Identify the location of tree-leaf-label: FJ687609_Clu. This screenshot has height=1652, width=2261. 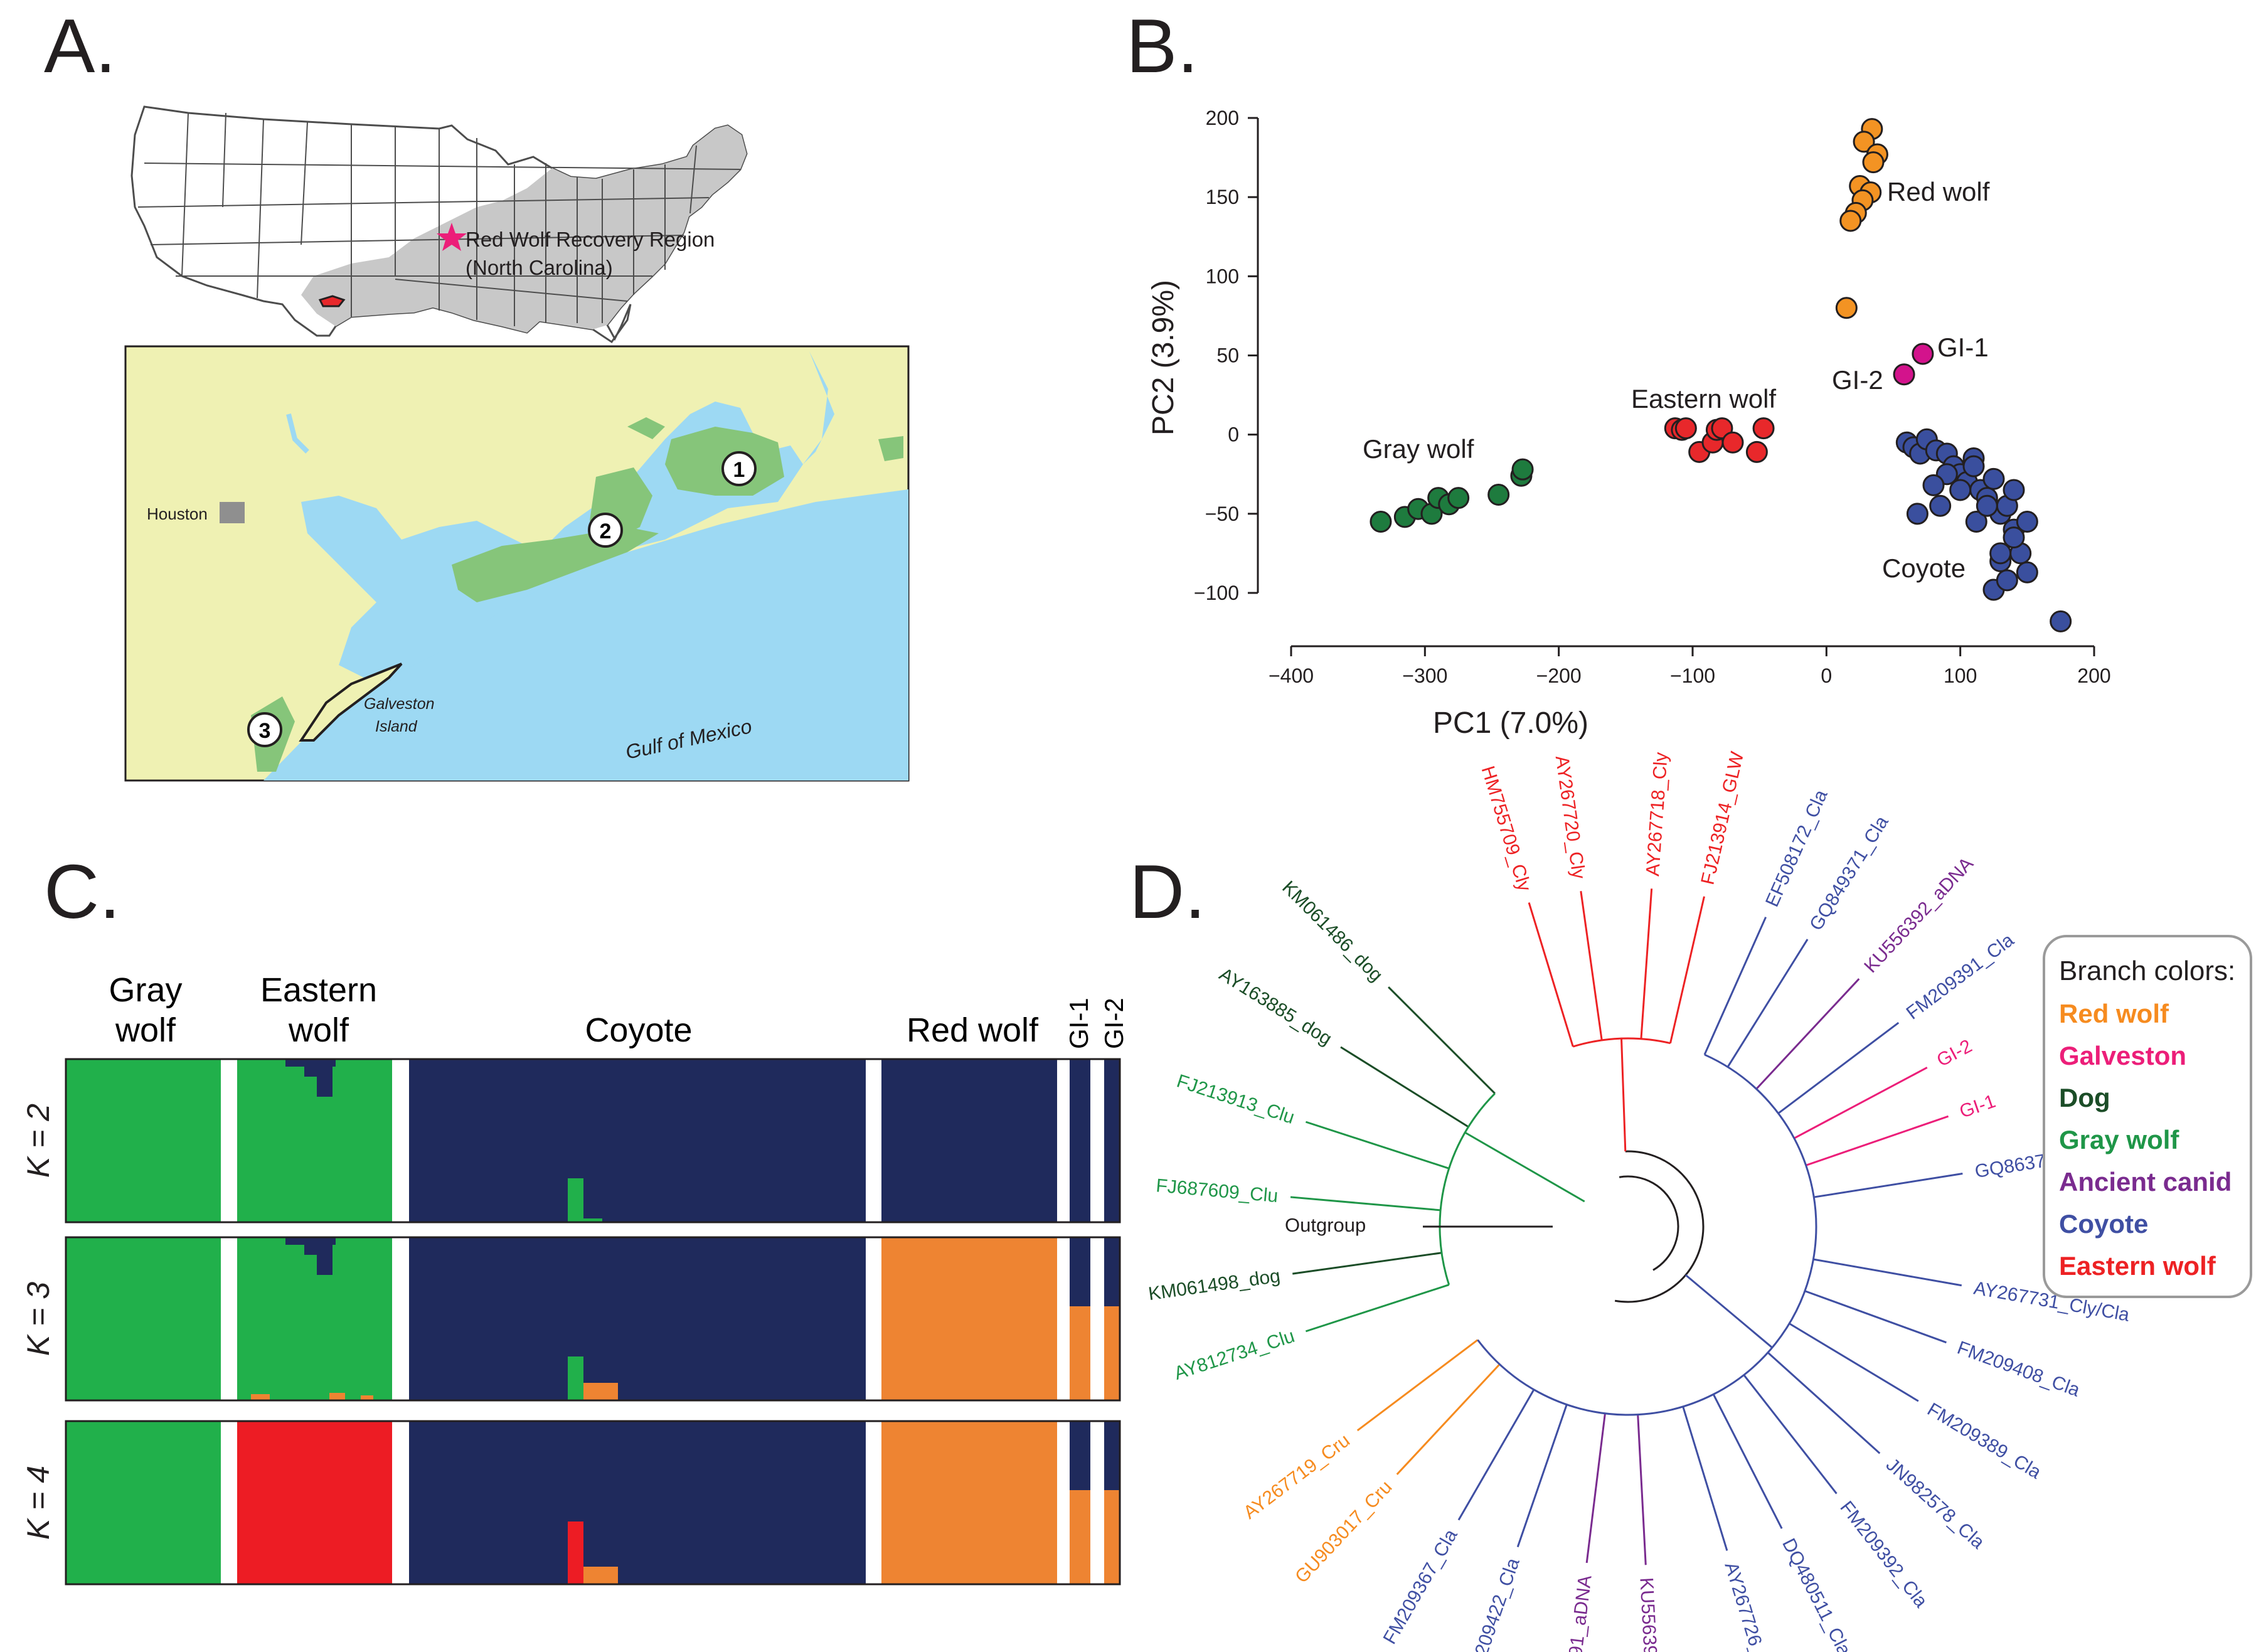
(1217, 1191).